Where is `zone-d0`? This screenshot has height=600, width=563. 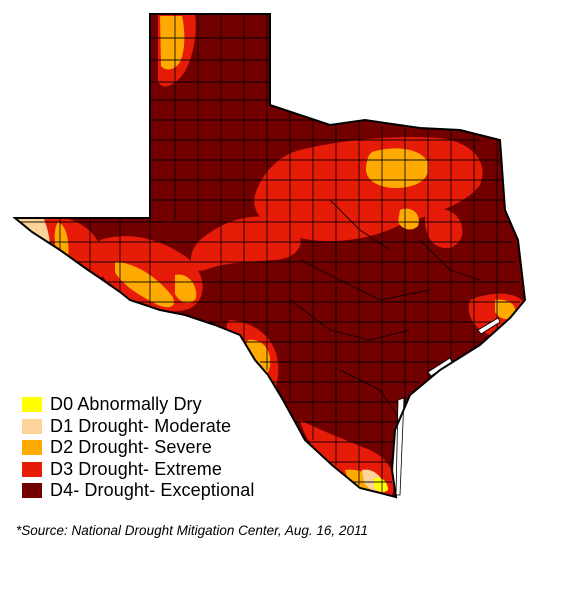
zone-d0 is located at coordinates (381, 485).